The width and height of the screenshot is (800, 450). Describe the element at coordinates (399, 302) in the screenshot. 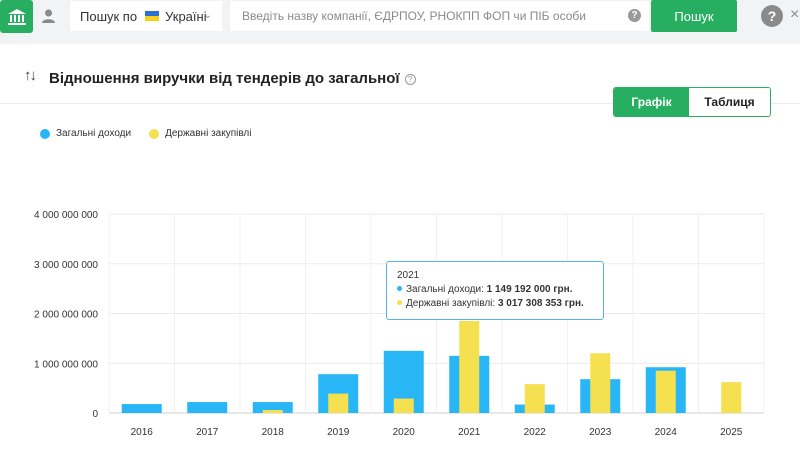

I see `tooltip-procurement-dot` at that location.